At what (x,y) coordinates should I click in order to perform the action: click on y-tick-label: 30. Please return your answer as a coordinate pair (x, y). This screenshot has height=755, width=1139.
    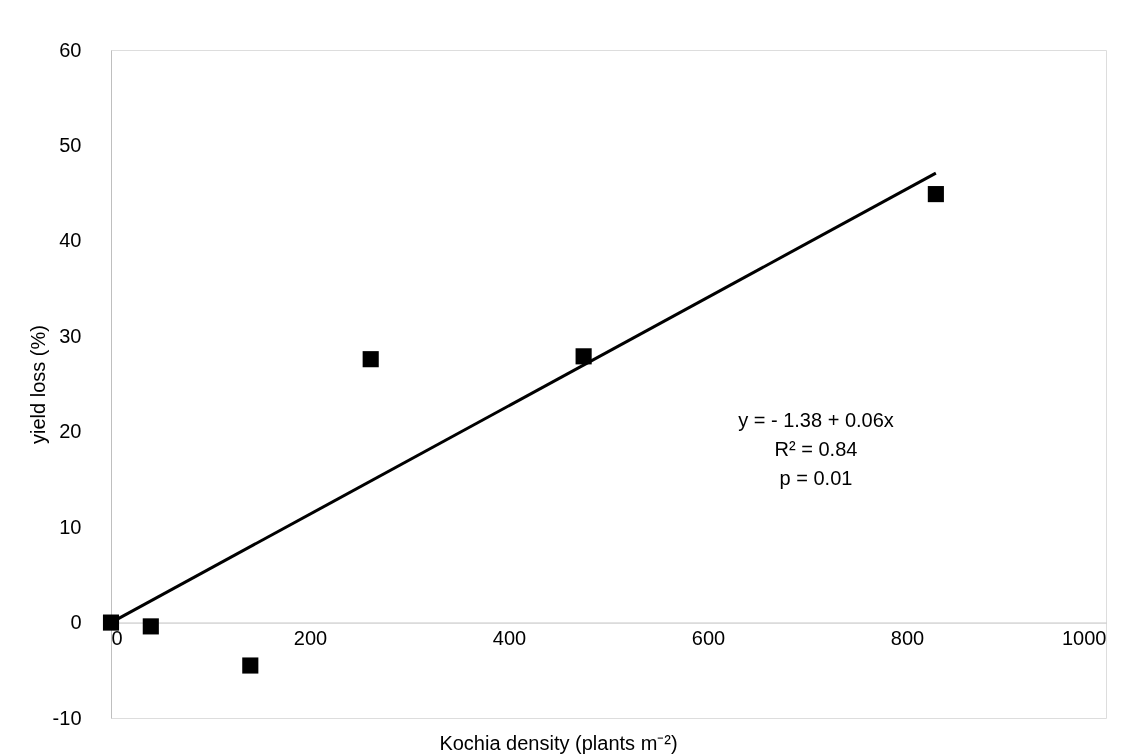
    Looking at the image, I should click on (70, 335).